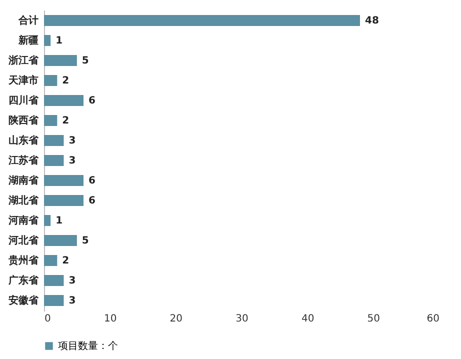  Describe the element at coordinates (23, 80) in the screenshot. I see `y-tick-label: 天津市` at that location.